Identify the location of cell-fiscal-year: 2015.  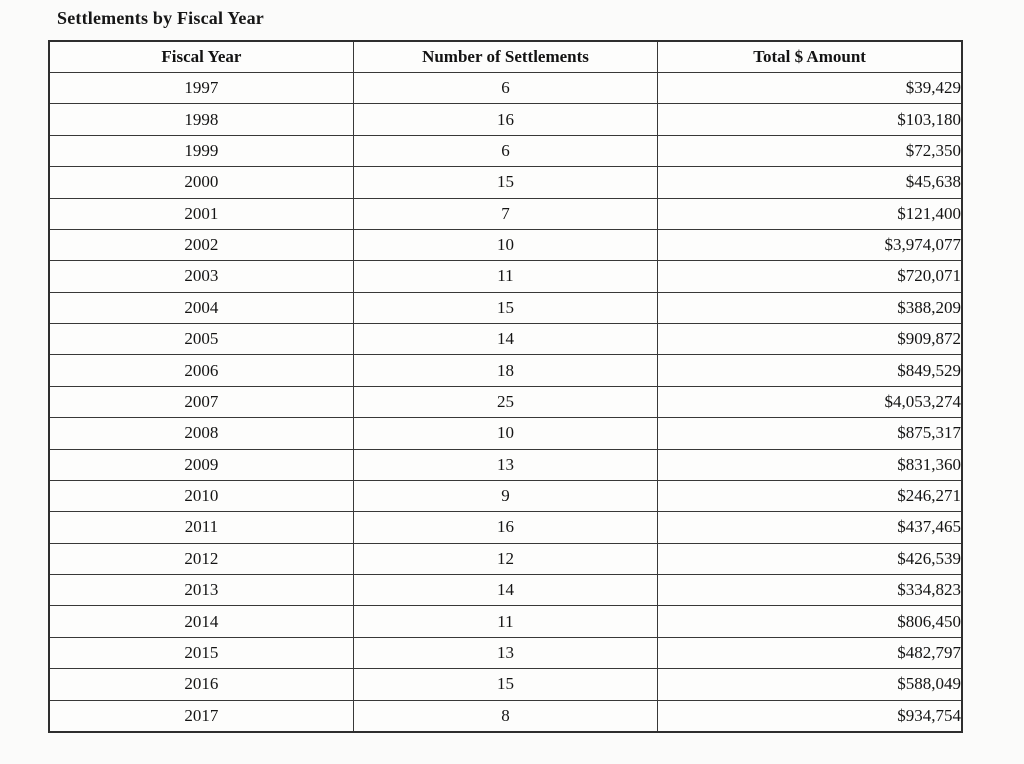
(201, 653).